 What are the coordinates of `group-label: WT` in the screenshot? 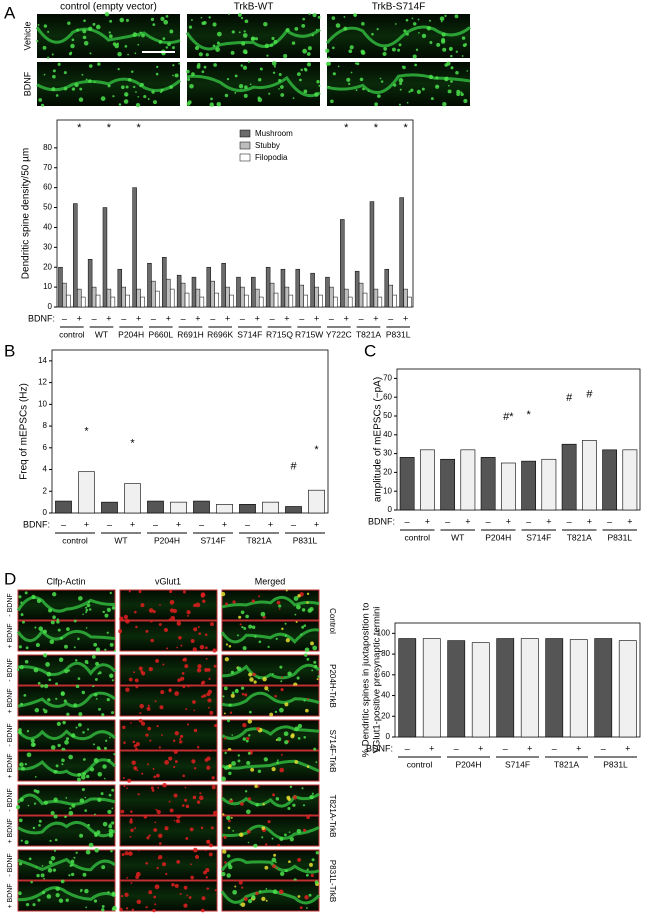 It's located at (101, 334).